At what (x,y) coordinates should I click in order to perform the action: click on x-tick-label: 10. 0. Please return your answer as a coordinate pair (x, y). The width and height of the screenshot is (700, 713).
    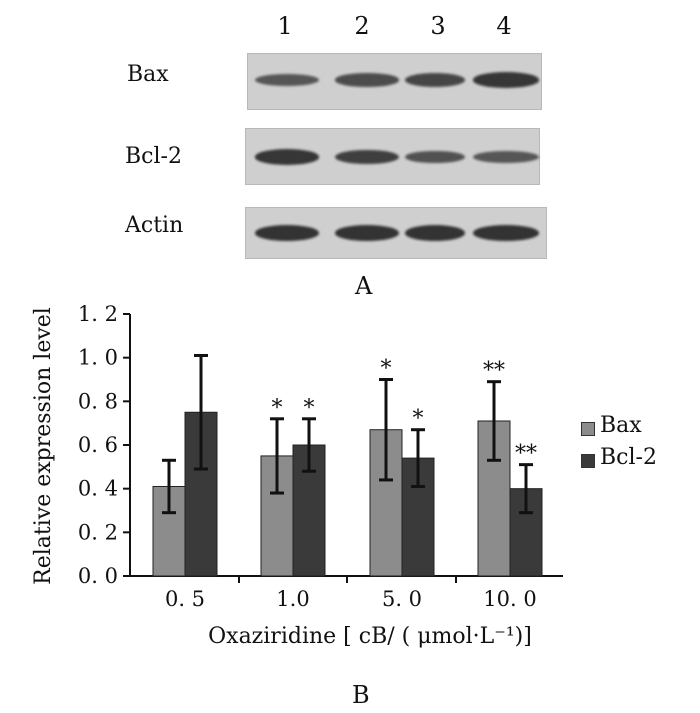
    Looking at the image, I should click on (509, 599).